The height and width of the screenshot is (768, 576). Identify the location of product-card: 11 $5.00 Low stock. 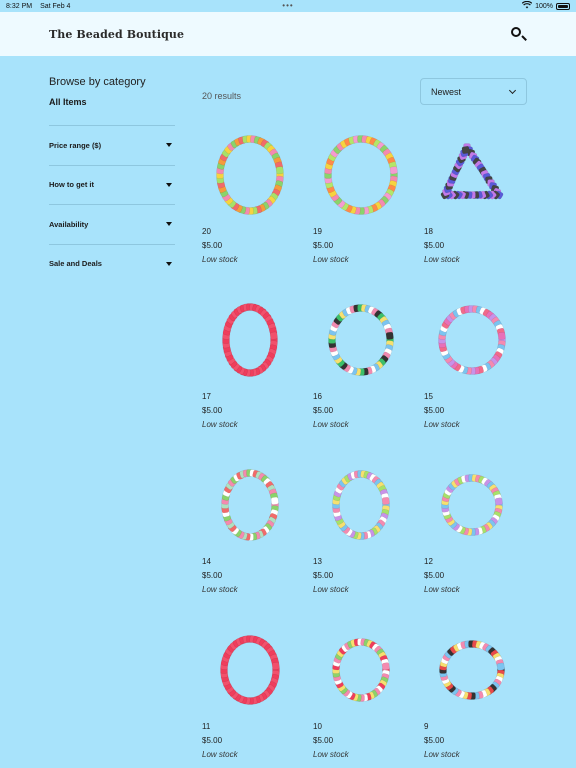
(255, 693).